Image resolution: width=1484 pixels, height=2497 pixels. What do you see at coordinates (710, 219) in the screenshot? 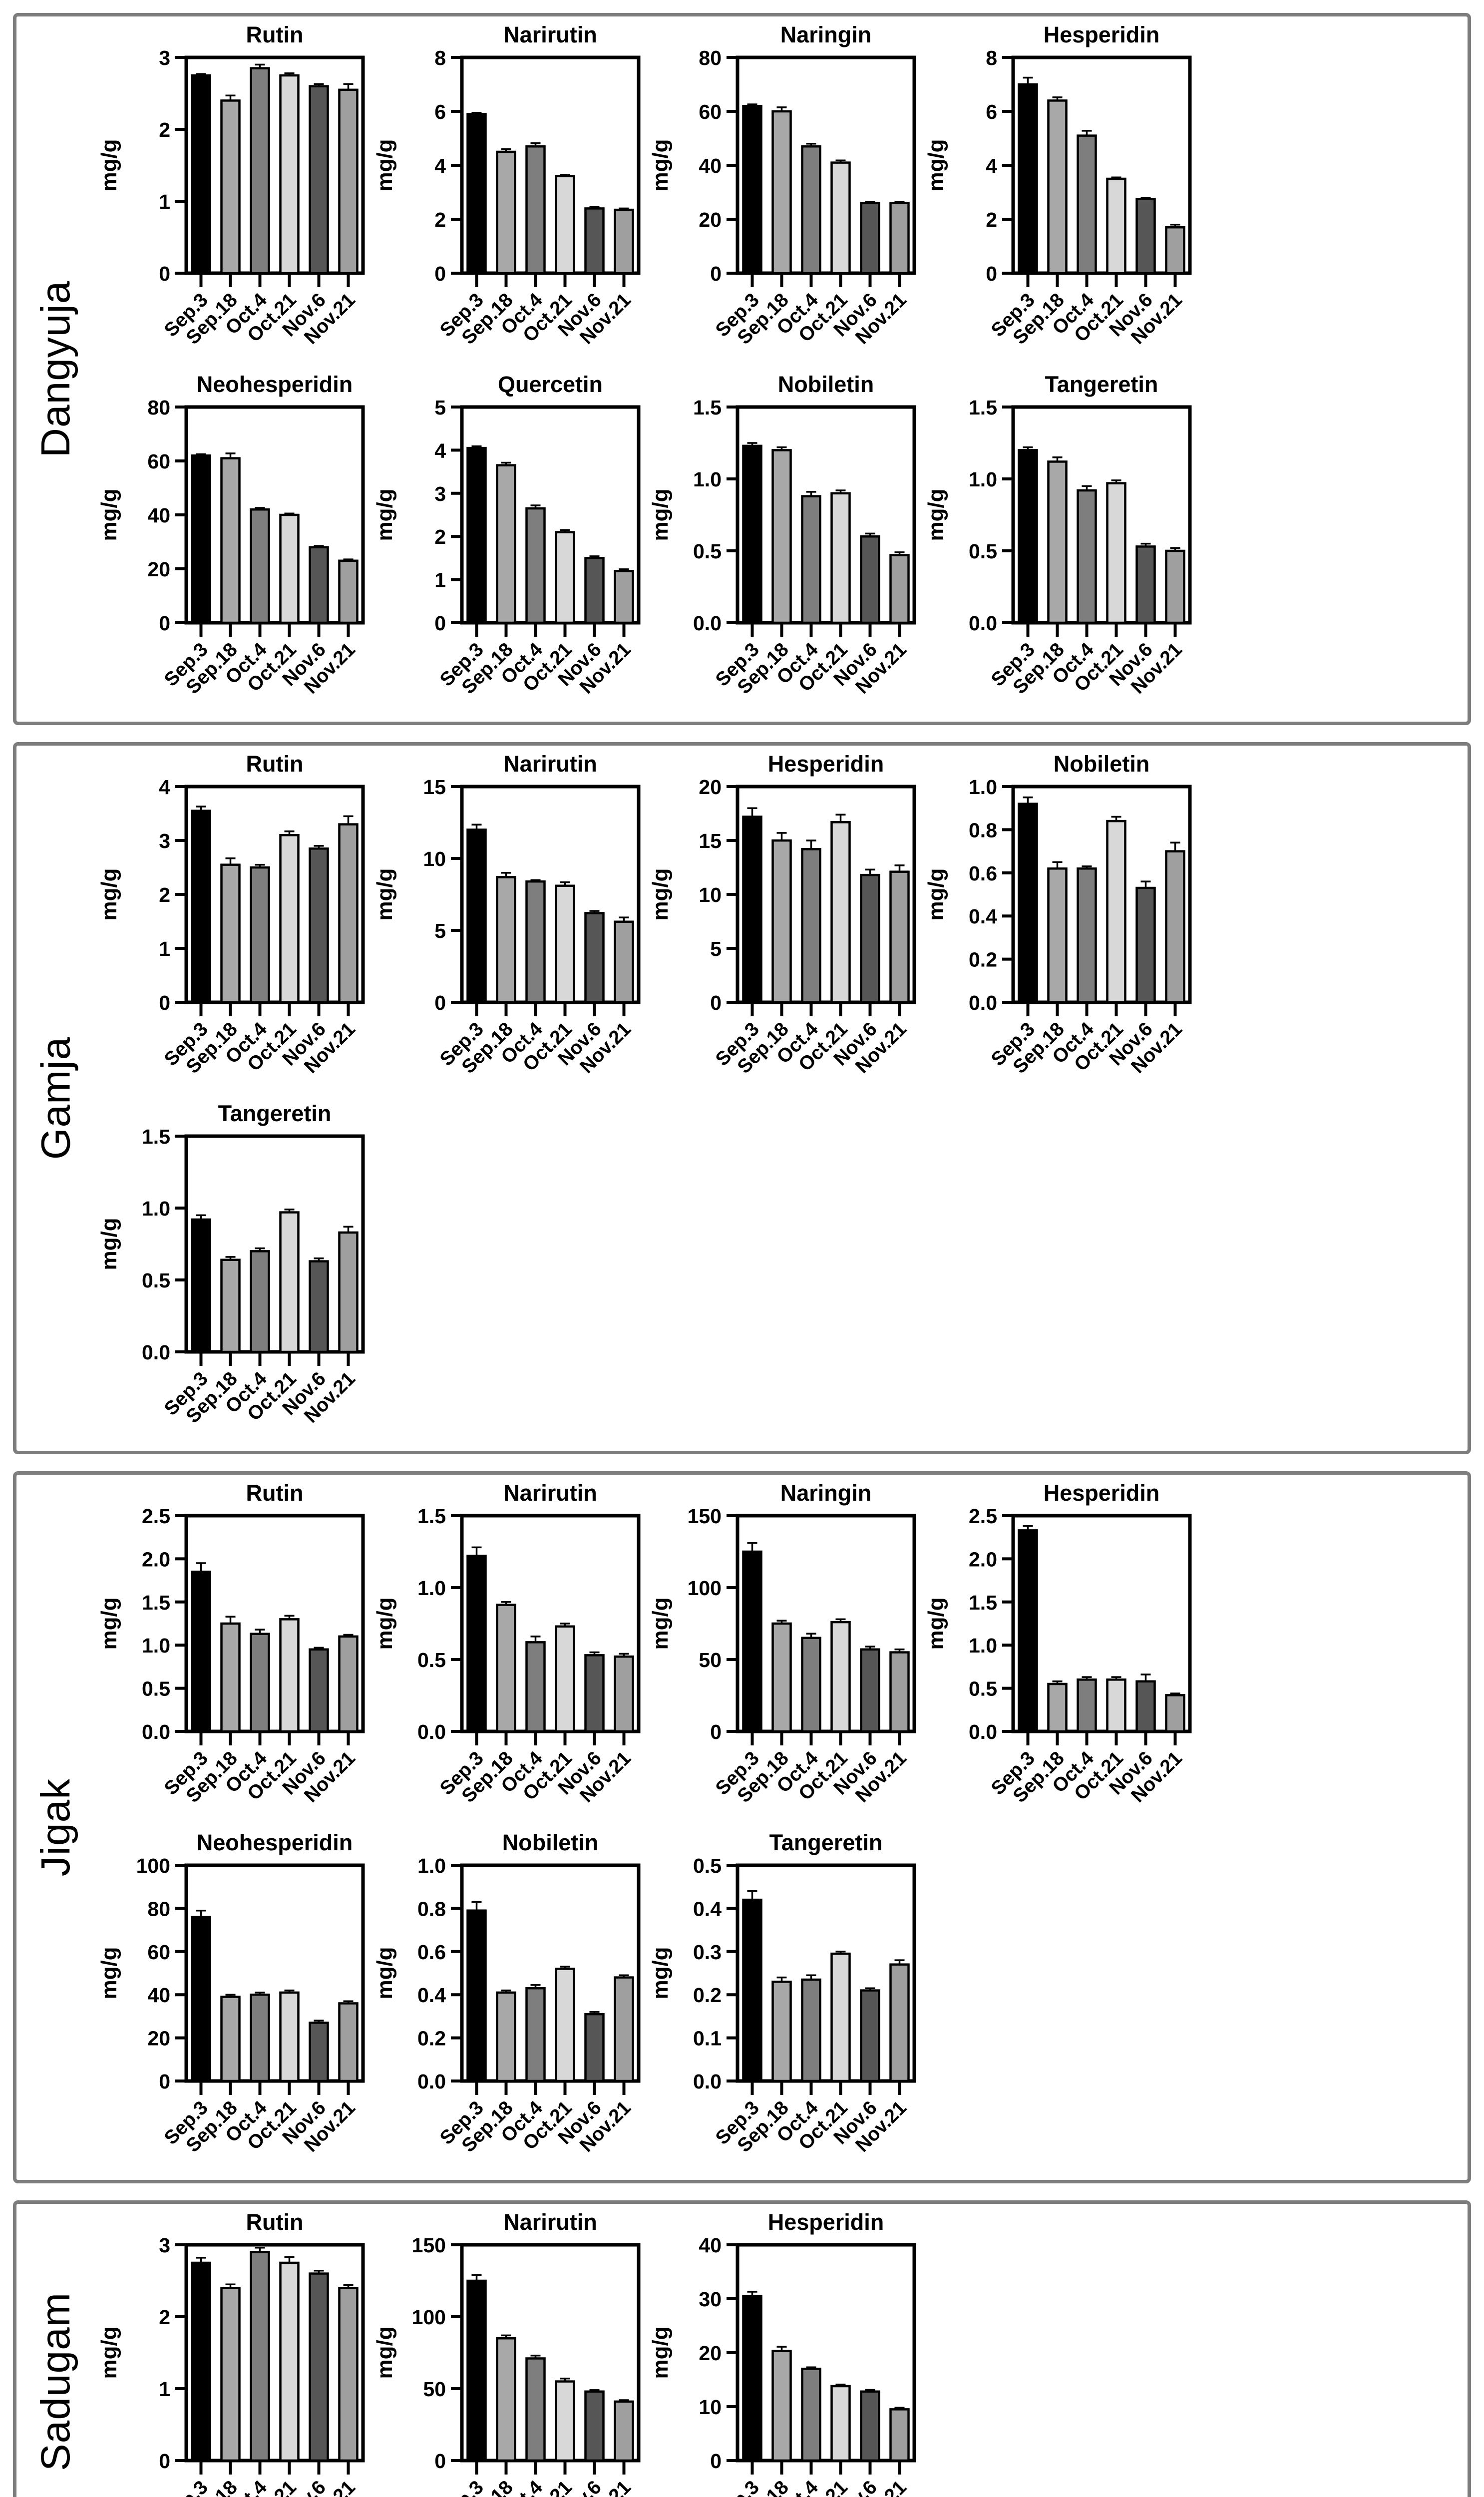
I see `y-tick-label: 20` at bounding box center [710, 219].